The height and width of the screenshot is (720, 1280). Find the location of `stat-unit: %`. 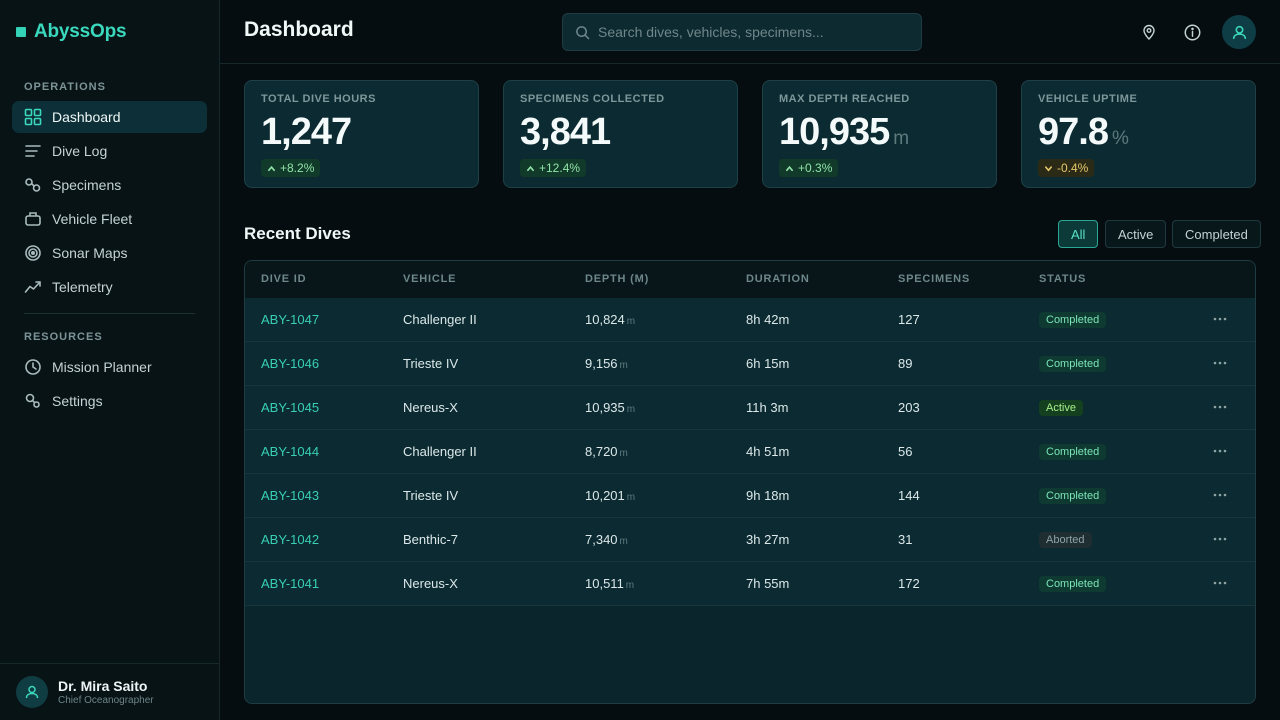

stat-unit: % is located at coordinates (1120, 138).